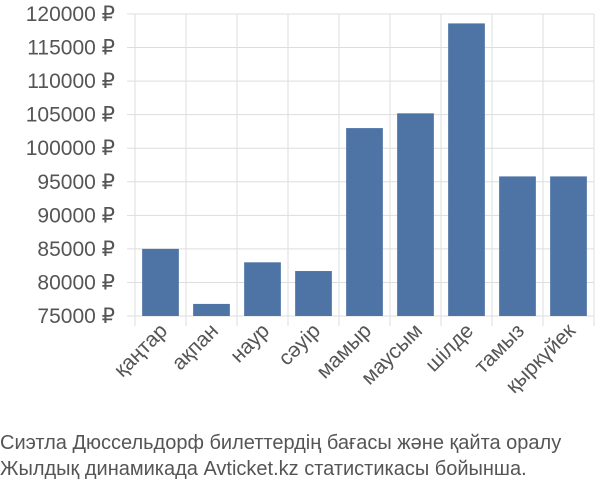 This screenshot has height=500, width=600. What do you see at coordinates (70, 14) in the screenshot?
I see `y-tick-label: 120000 ₽` at bounding box center [70, 14].